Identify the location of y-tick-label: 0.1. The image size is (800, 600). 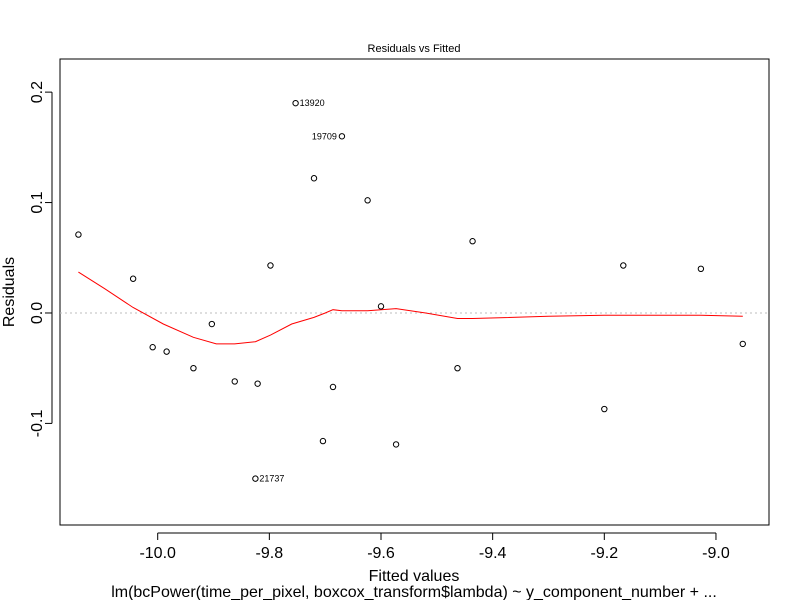
(37, 202).